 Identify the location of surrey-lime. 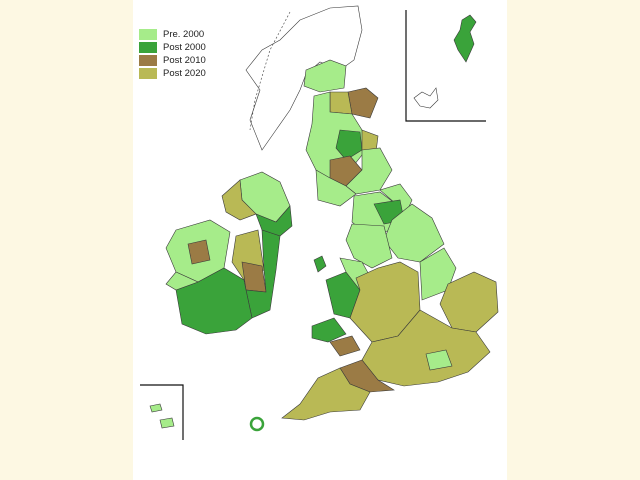
(439, 360).